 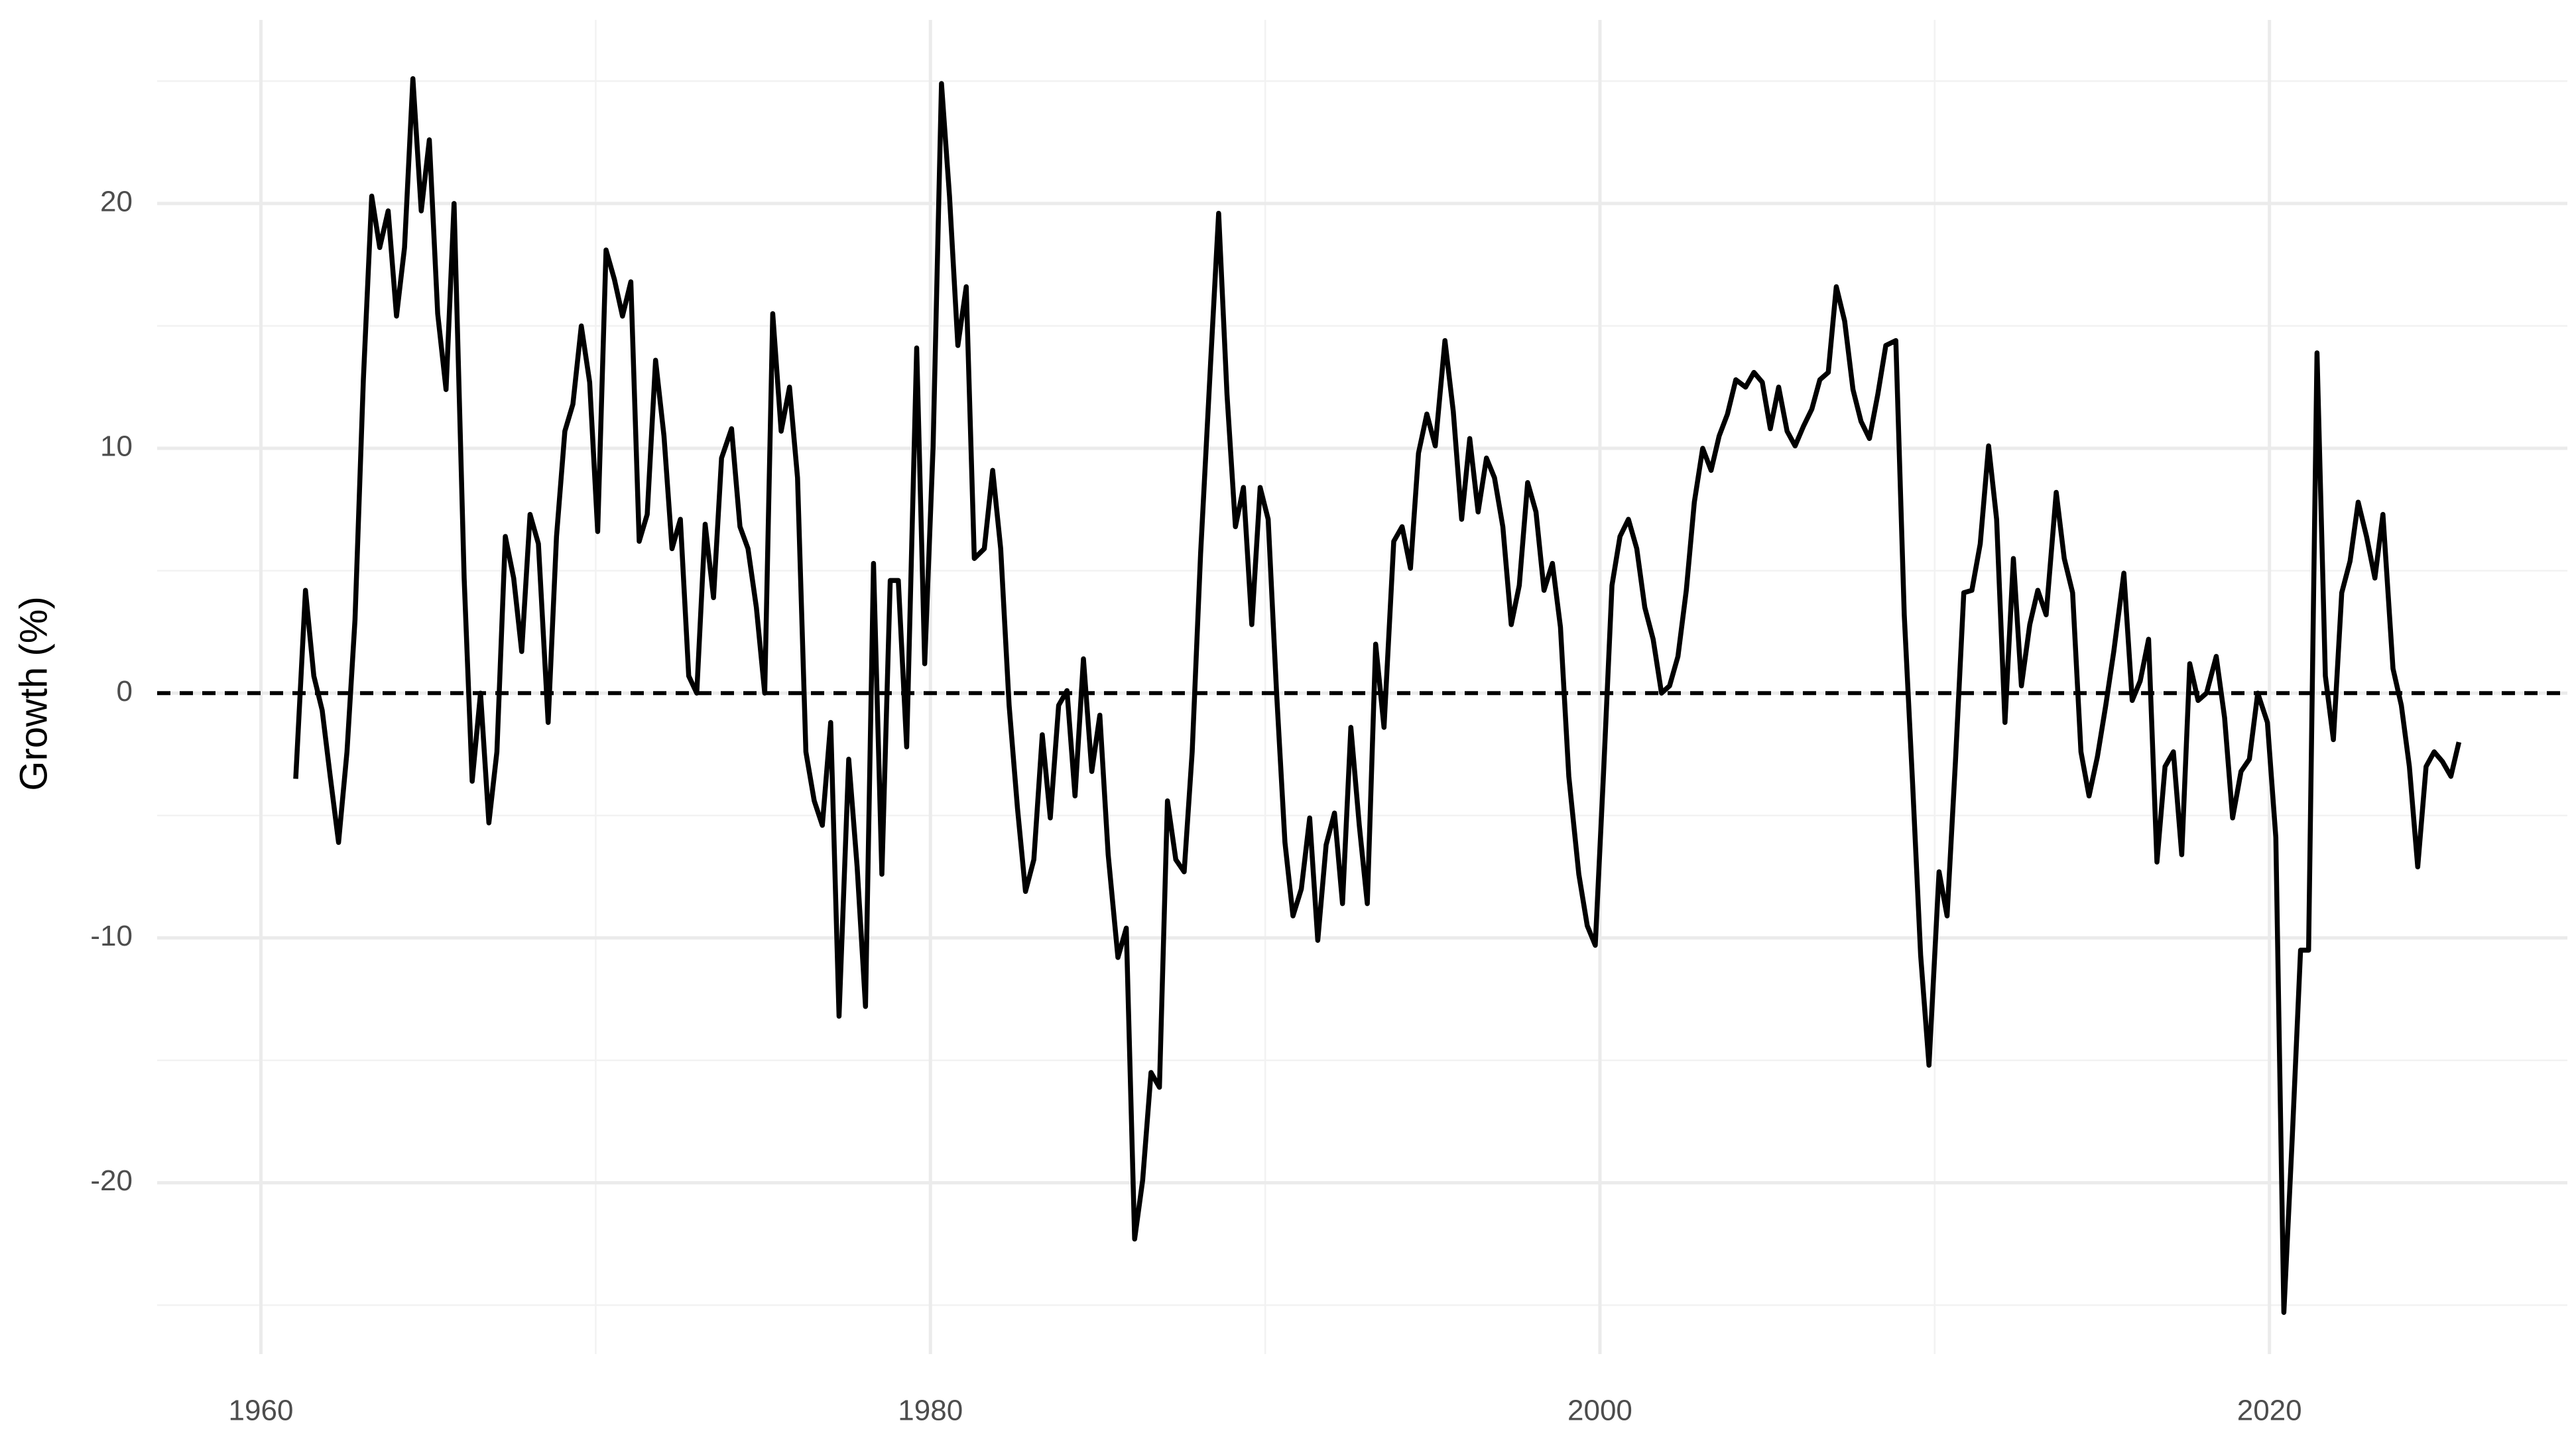 I want to click on x-tick-label: 2000, so click(x=1599, y=1411).